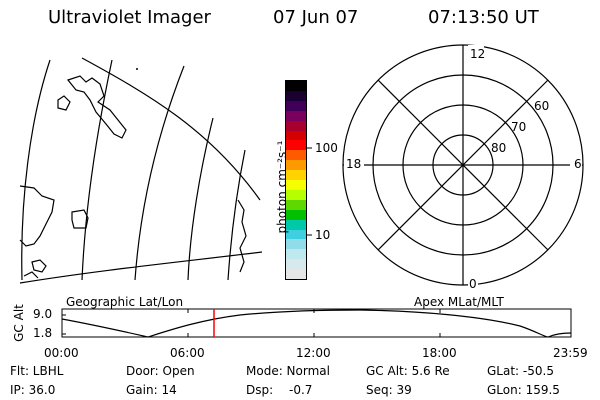 Image resolution: width=600 pixels, height=400 pixels. Describe the element at coordinates (125, 302) in the screenshot. I see `map-panel-label: Geographic Lat/Lon` at that location.